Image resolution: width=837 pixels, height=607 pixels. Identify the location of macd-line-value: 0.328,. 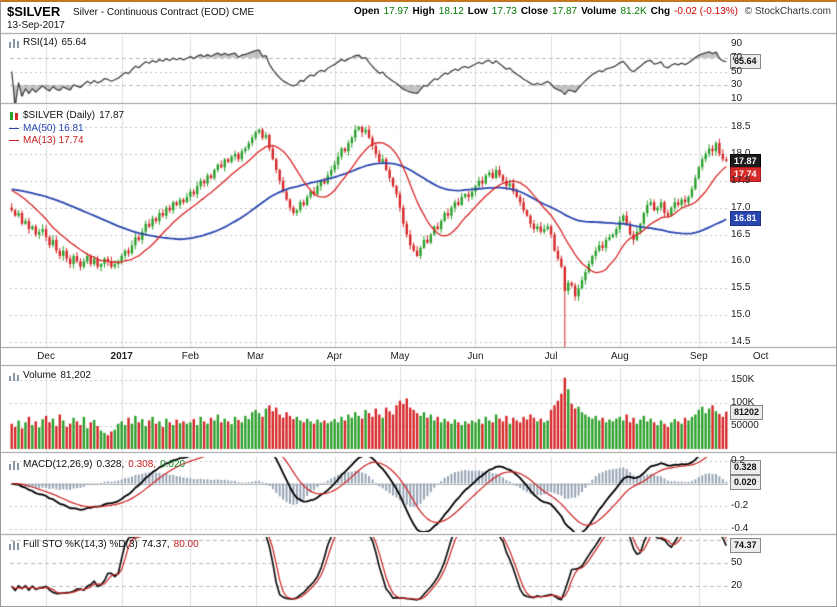
(110, 464).